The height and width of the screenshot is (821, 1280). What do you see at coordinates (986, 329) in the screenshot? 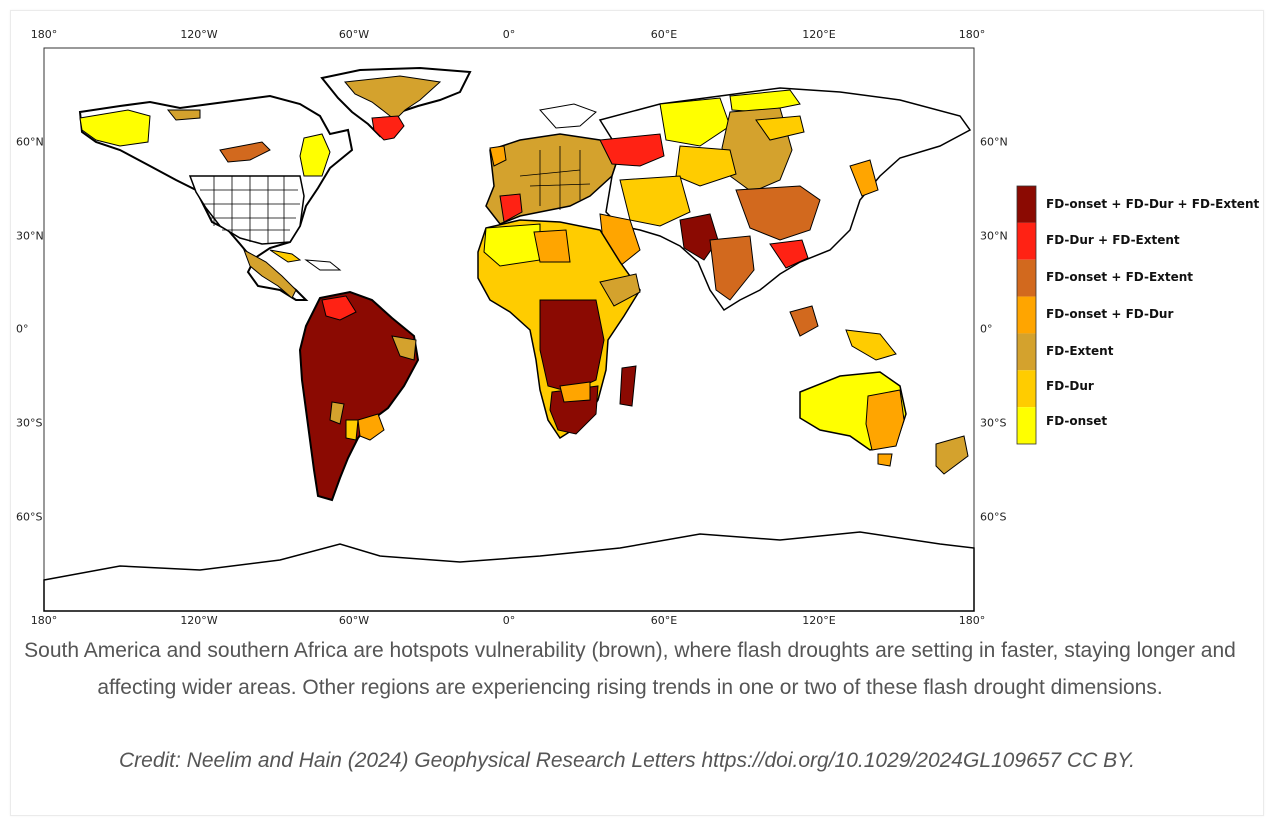
I see `lat-tick-right: 0°` at bounding box center [986, 329].